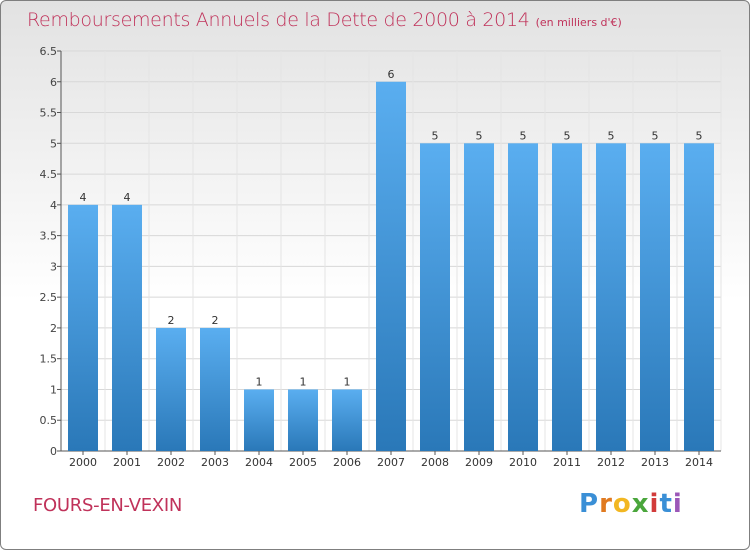 This screenshot has width=750, height=550. What do you see at coordinates (523, 462) in the screenshot?
I see `x-tick-label: 2010` at bounding box center [523, 462].